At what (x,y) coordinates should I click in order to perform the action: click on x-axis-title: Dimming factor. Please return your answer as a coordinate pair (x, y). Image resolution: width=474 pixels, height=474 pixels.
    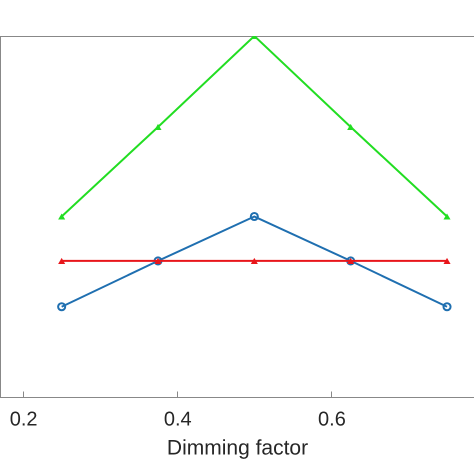
    Looking at the image, I should click on (237, 448).